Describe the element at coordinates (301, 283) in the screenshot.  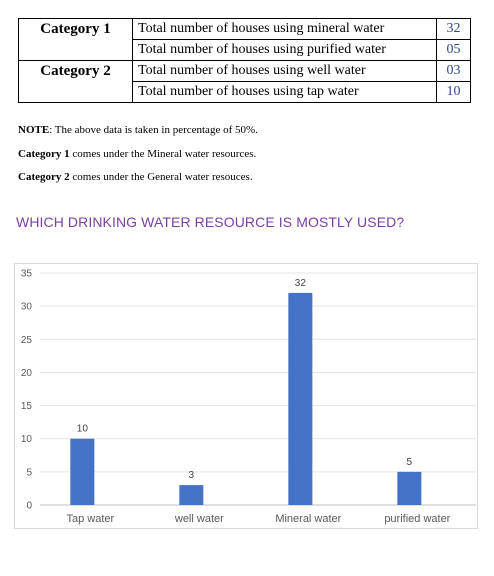
I see `data-label: 32` at that location.